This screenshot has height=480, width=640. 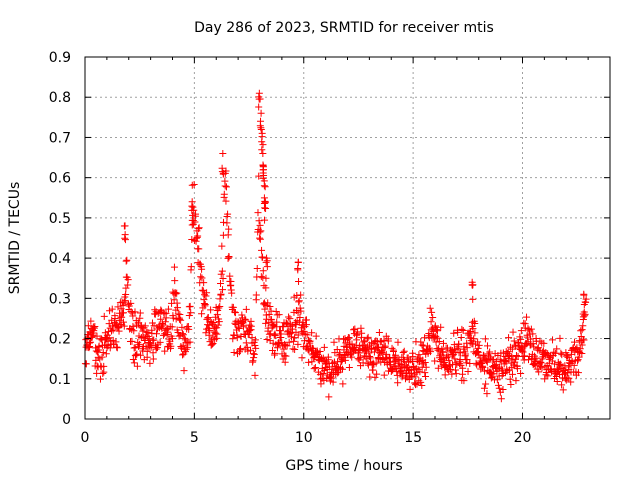 What do you see at coordinates (66, 420) in the screenshot?
I see `y-tick-label: 0` at bounding box center [66, 420].